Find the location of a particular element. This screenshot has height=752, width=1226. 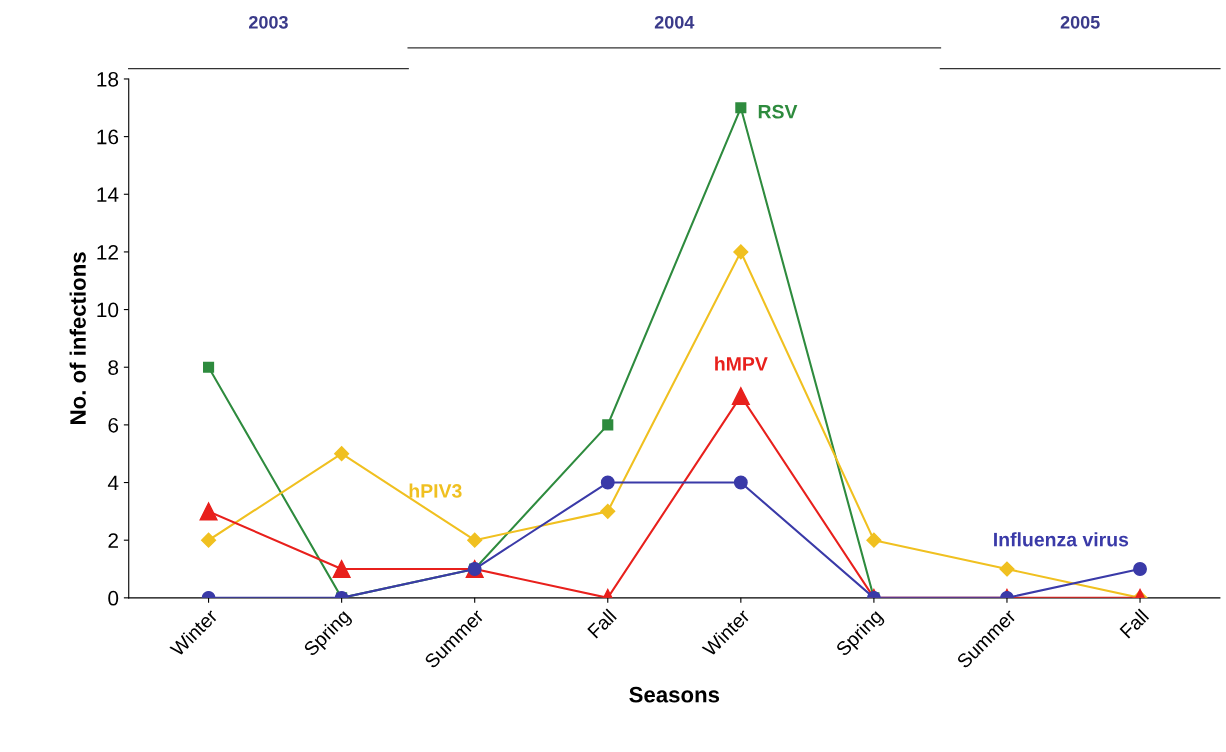

series-label: hMPV is located at coordinates (741, 363).